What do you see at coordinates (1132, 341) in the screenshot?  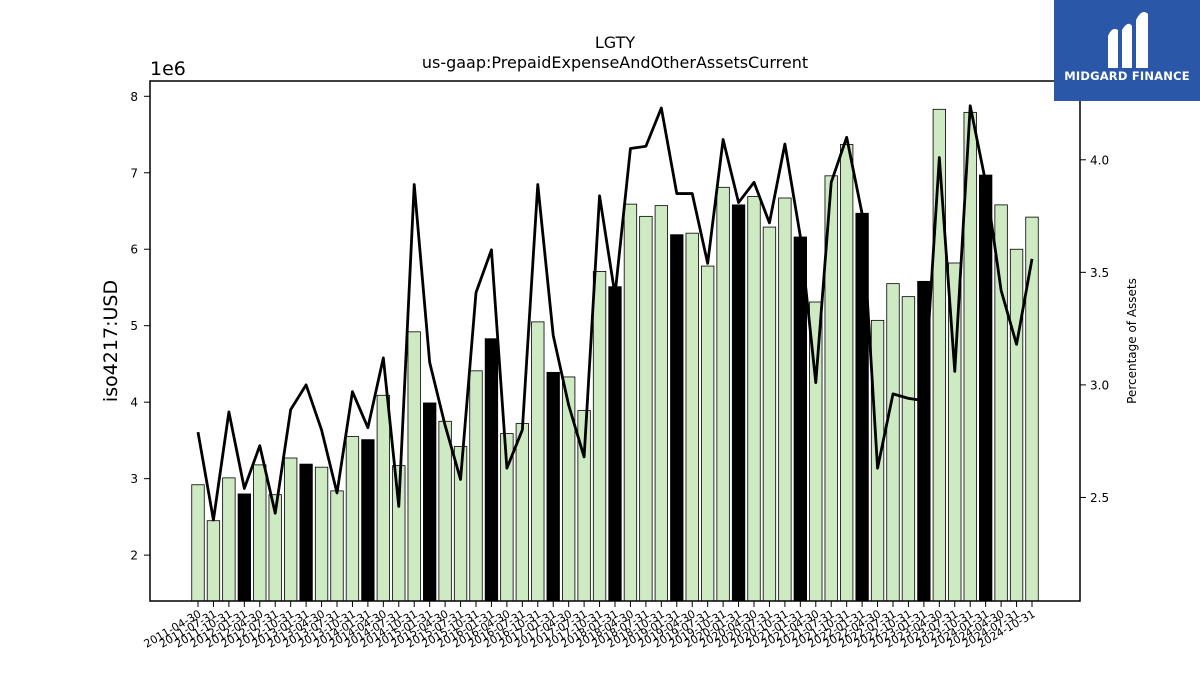 I see `y2-axis-label: Percentage of Assets` at bounding box center [1132, 341].